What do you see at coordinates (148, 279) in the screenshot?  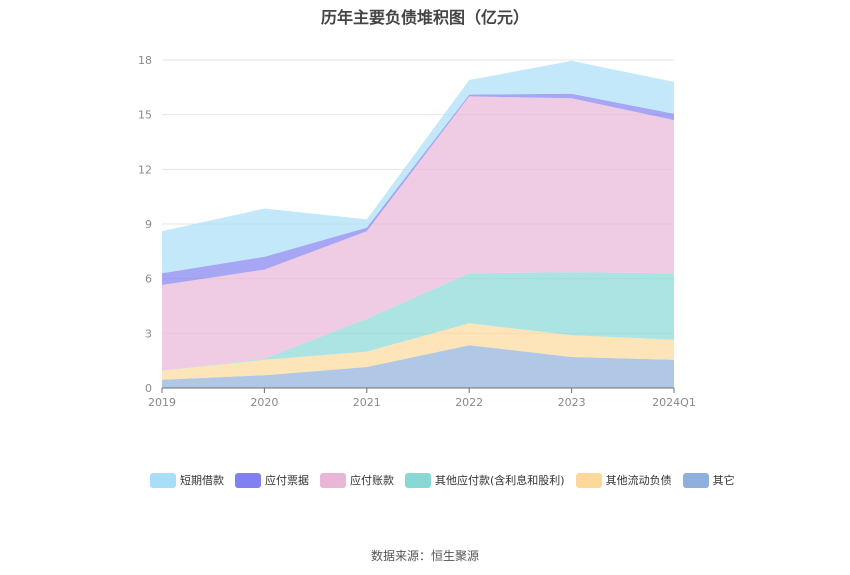 I see `y-tick-label: 6` at bounding box center [148, 279].